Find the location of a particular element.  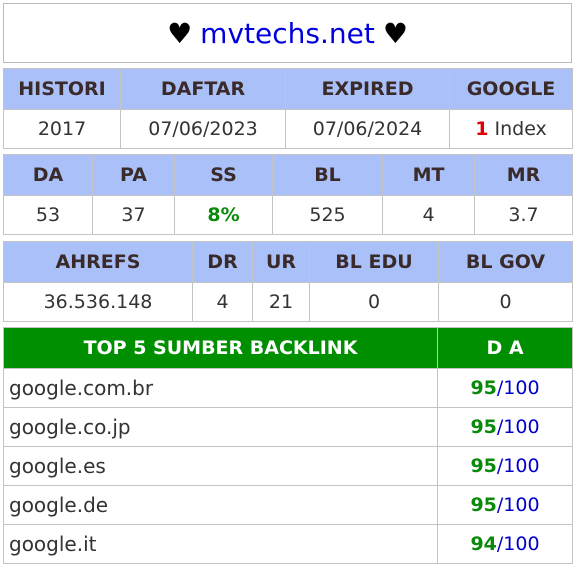

google-index-label: Index is located at coordinates (520, 129).